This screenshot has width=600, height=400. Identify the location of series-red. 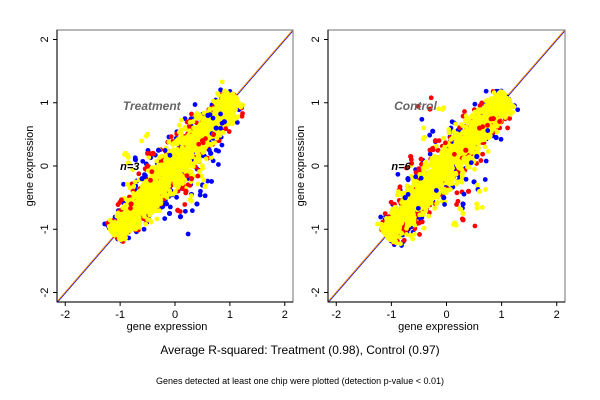
(455, 166).